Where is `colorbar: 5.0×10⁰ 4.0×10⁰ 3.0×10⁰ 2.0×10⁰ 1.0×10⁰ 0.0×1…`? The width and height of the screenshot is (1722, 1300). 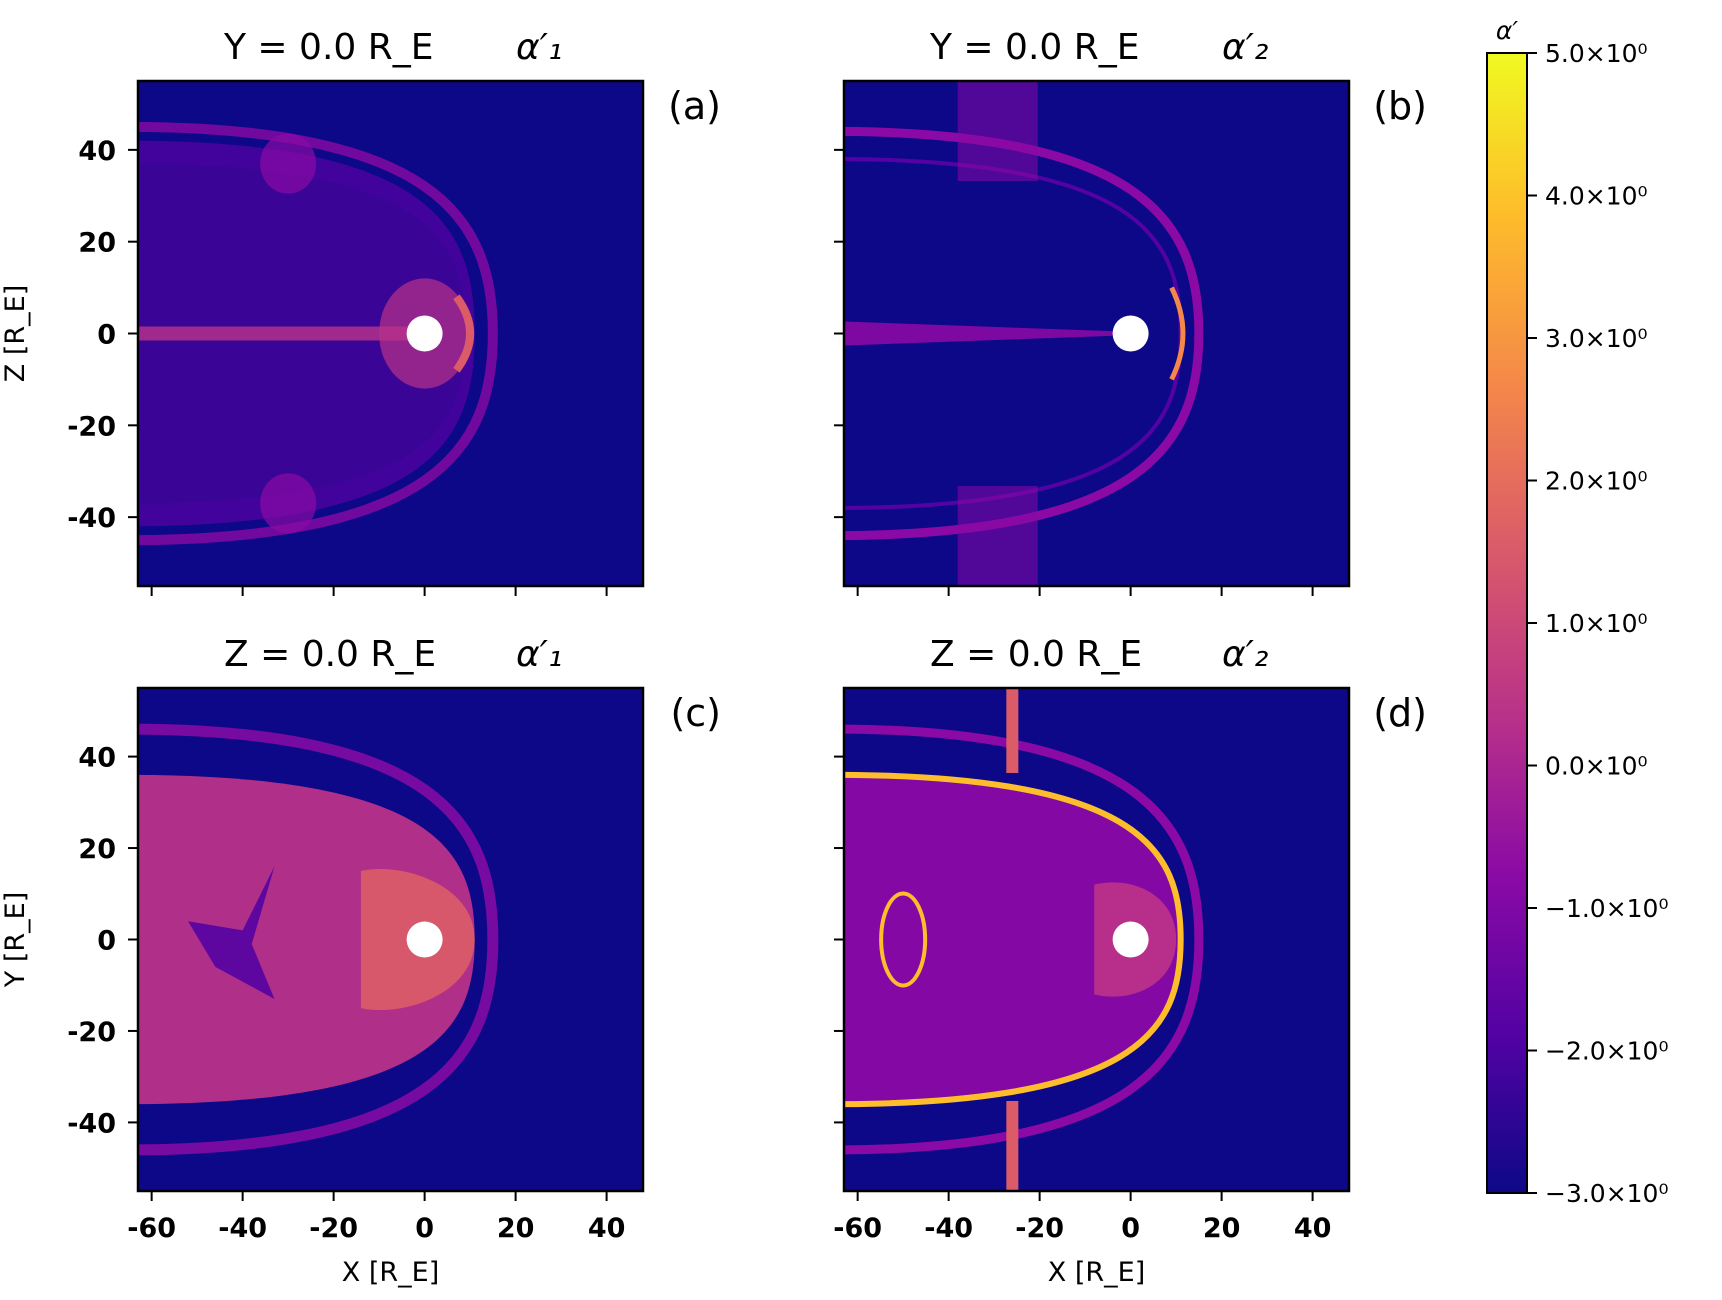 colorbar: 5.0×10⁰ 4.0×10⁰ 3.0×10⁰ 2.0×10⁰ 1.0×10⁰ 0.0×1… is located at coordinates (1577, 612).